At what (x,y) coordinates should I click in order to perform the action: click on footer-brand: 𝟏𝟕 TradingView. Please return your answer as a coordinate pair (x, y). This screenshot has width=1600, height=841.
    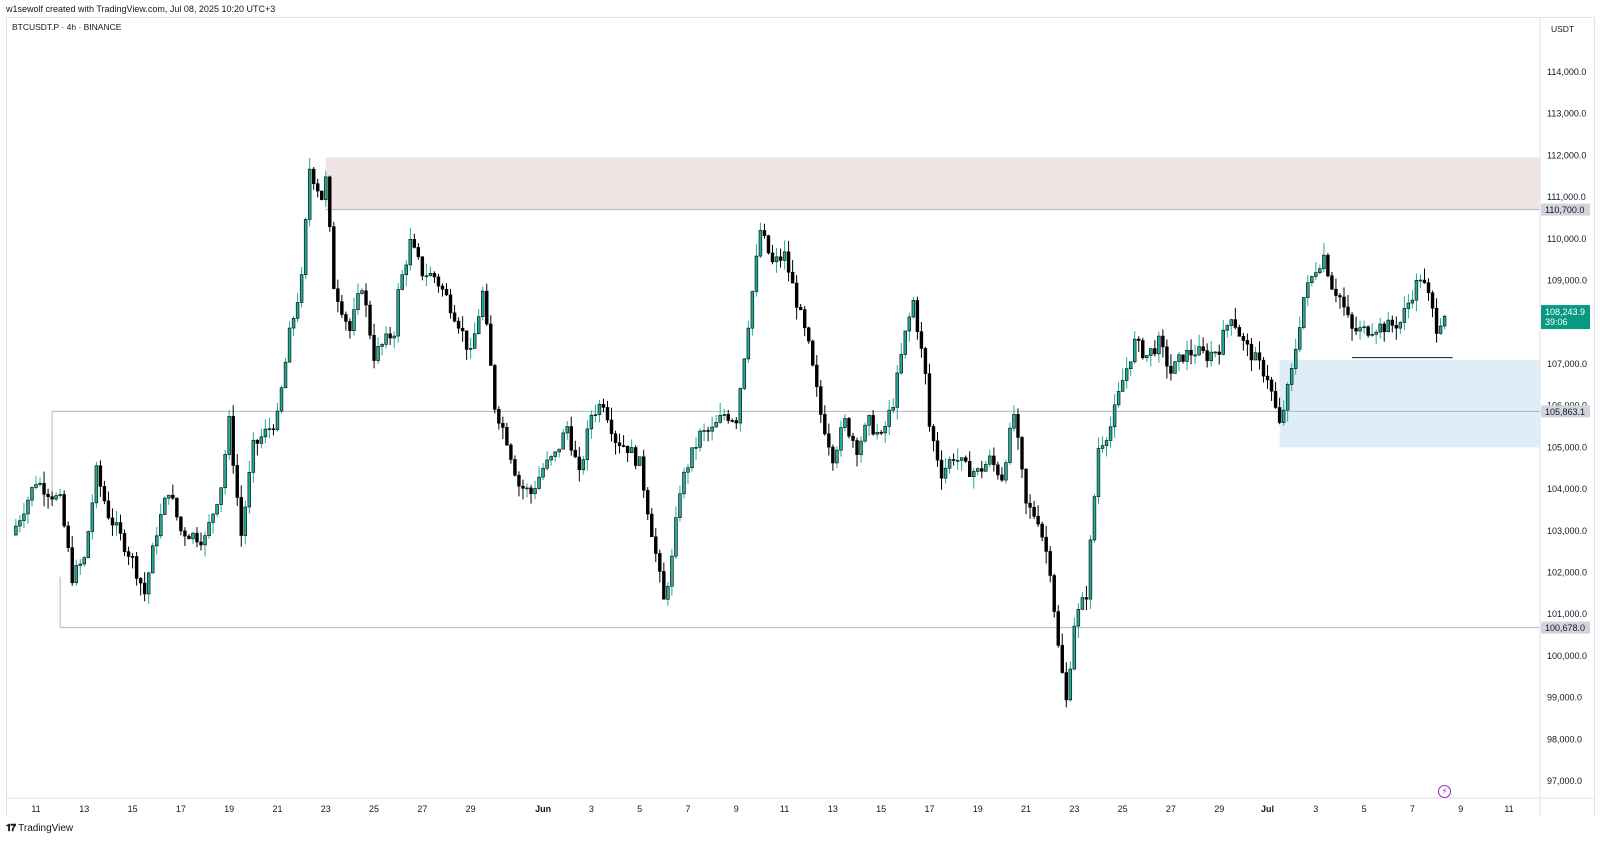
    Looking at the image, I should click on (39, 828).